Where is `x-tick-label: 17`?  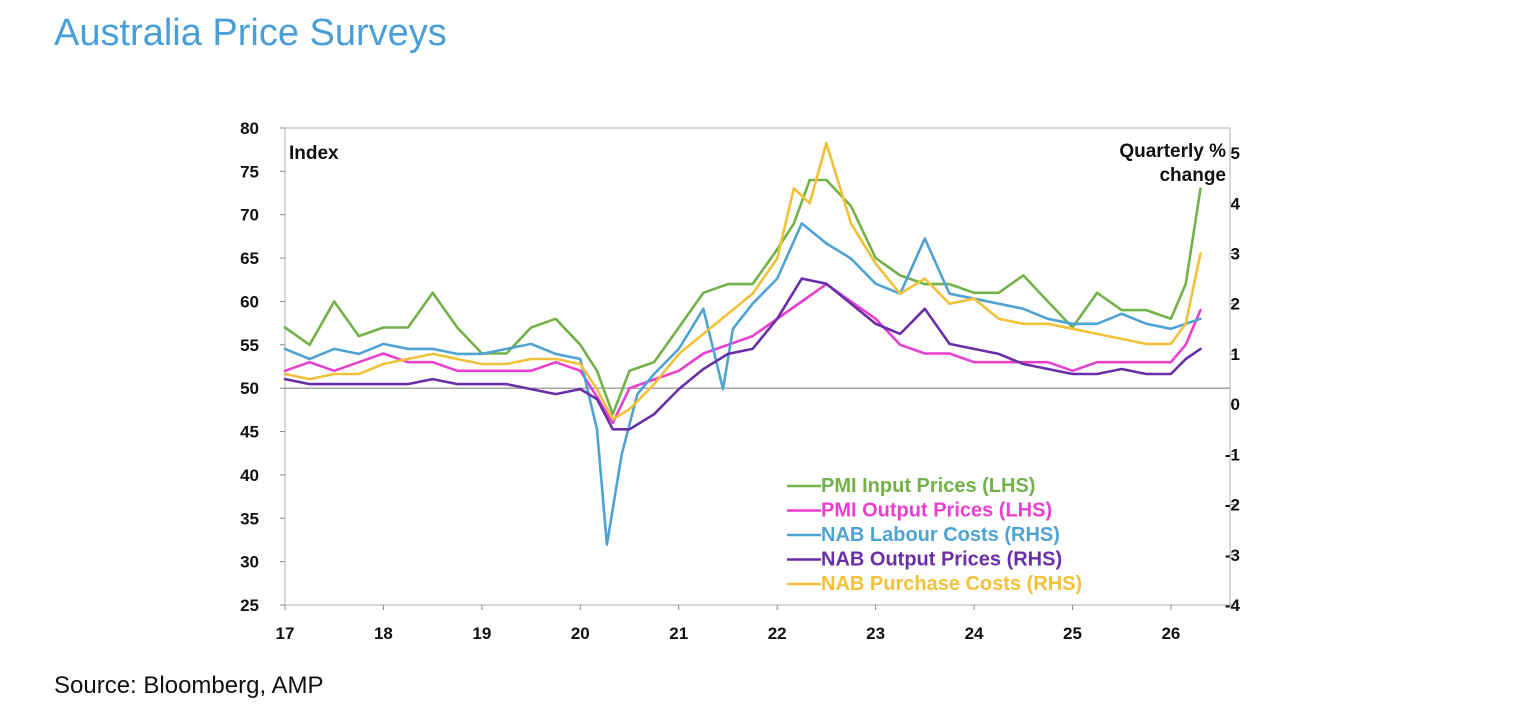 x-tick-label: 17 is located at coordinates (285, 633).